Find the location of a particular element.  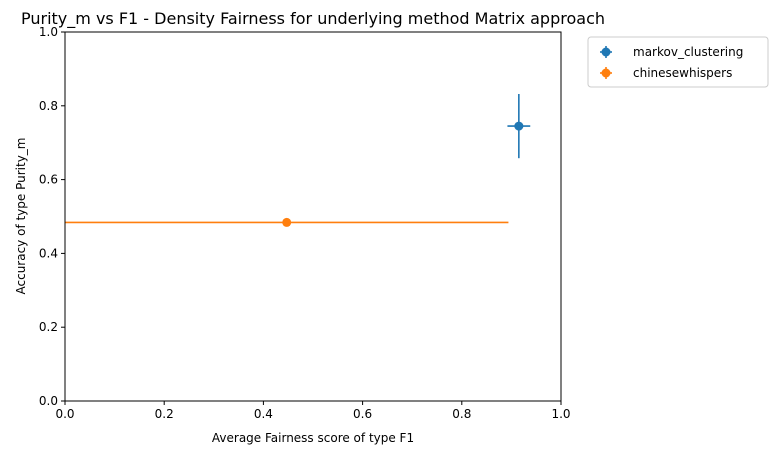

x-tick-label: 1.0 is located at coordinates (560, 414).